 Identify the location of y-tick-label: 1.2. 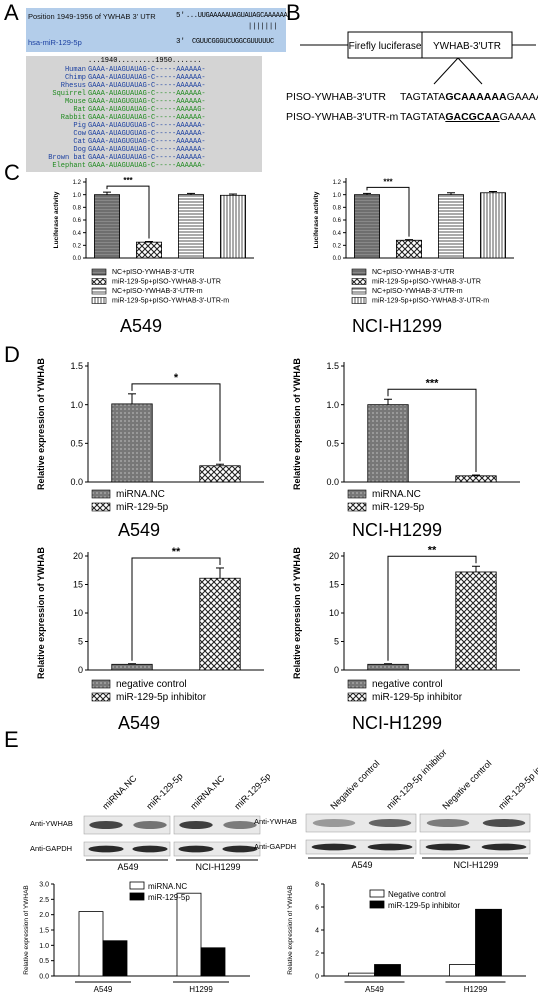
(77, 183).